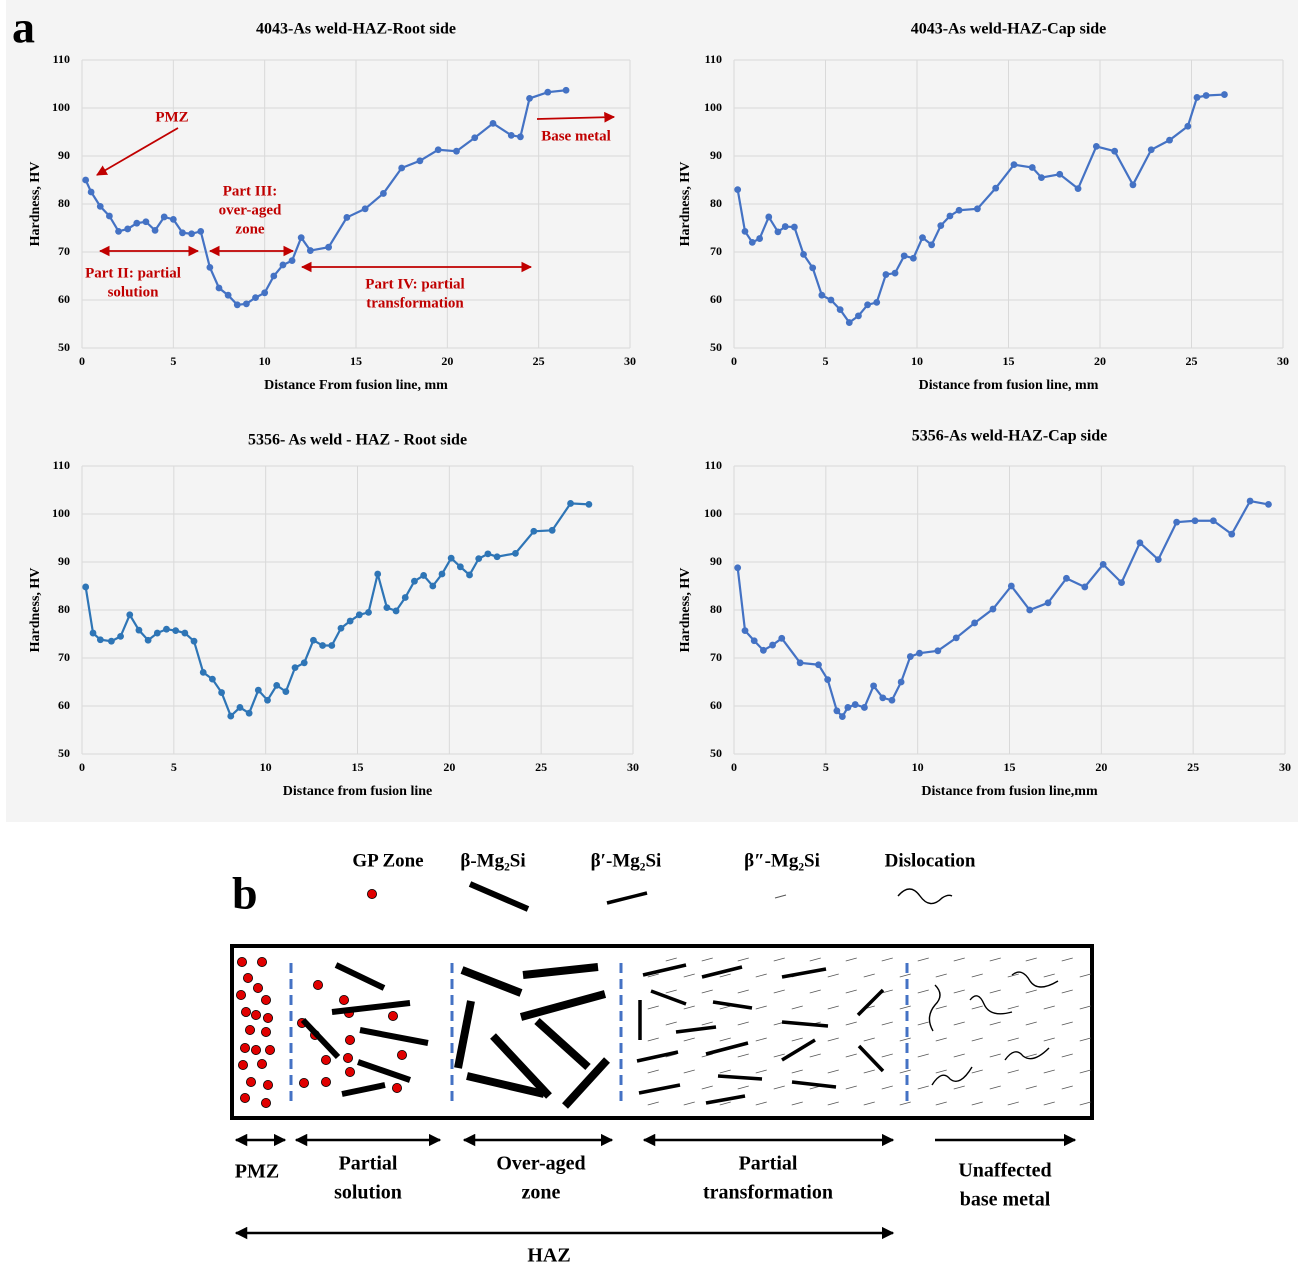 This screenshot has height=1269, width=1306. What do you see at coordinates (250, 191) in the screenshot?
I see `annotation: Part III:` at bounding box center [250, 191].